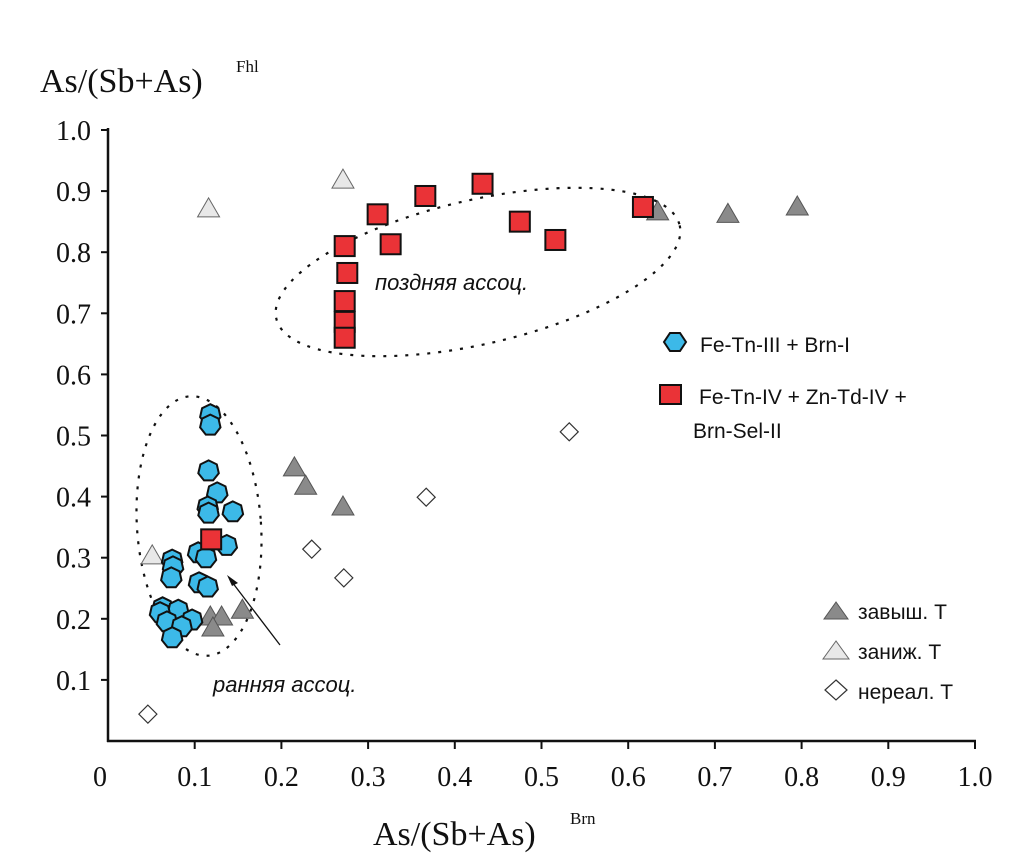  I want to click on legend-label-red-line2: Brn-Sel-II, so click(737, 431).